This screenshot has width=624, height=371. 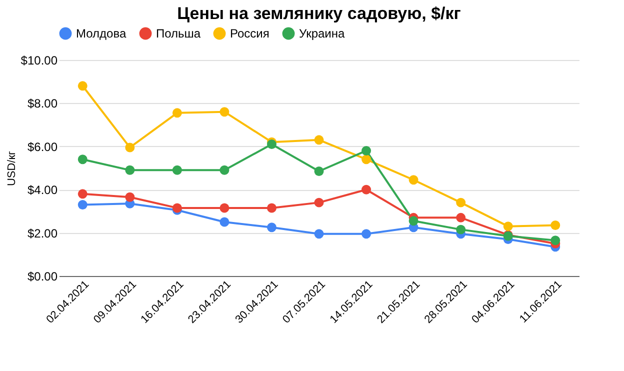 I want to click on y-tick-label: $8.00, so click(x=42, y=103).